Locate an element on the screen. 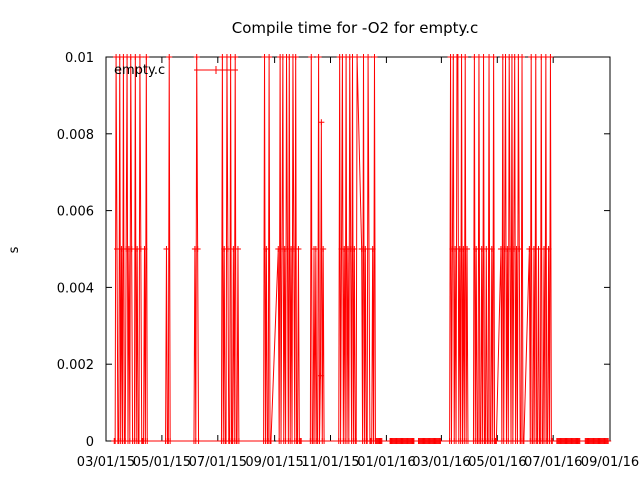 This screenshot has width=640, height=480. x-tick-label: 05/01/15 is located at coordinates (162, 462).